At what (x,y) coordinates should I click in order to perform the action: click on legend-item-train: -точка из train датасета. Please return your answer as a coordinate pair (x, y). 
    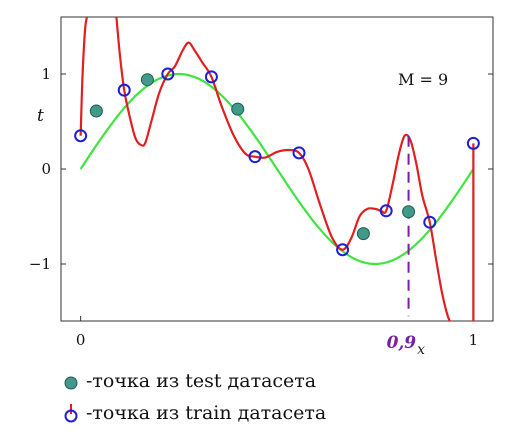
    Looking at the image, I should click on (194, 413).